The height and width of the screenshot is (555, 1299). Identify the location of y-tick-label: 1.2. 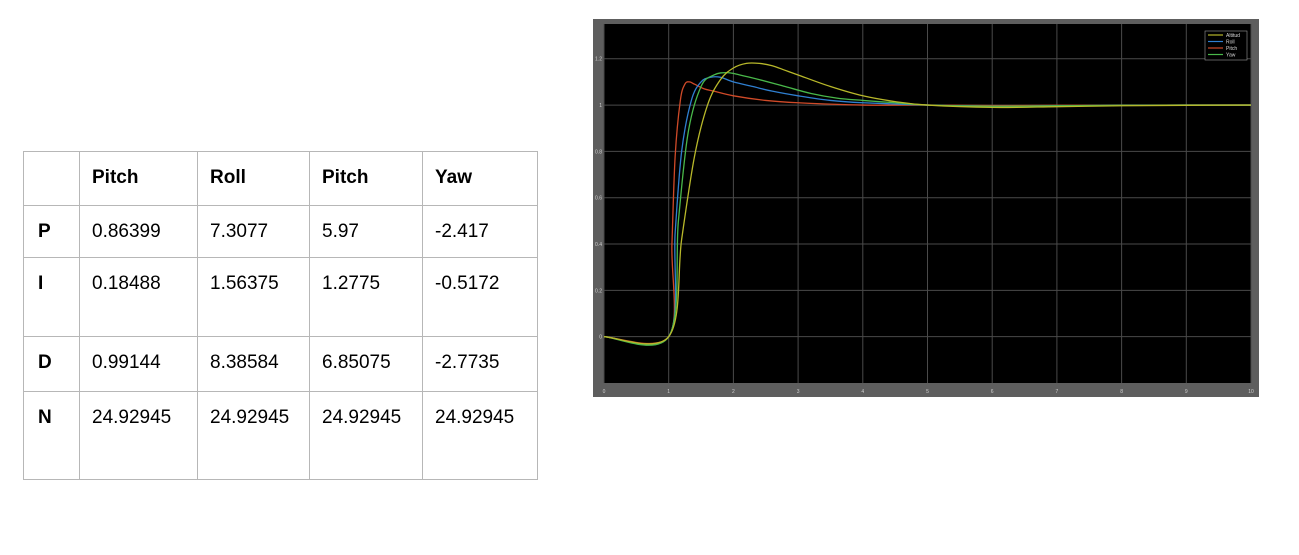
(598, 60).